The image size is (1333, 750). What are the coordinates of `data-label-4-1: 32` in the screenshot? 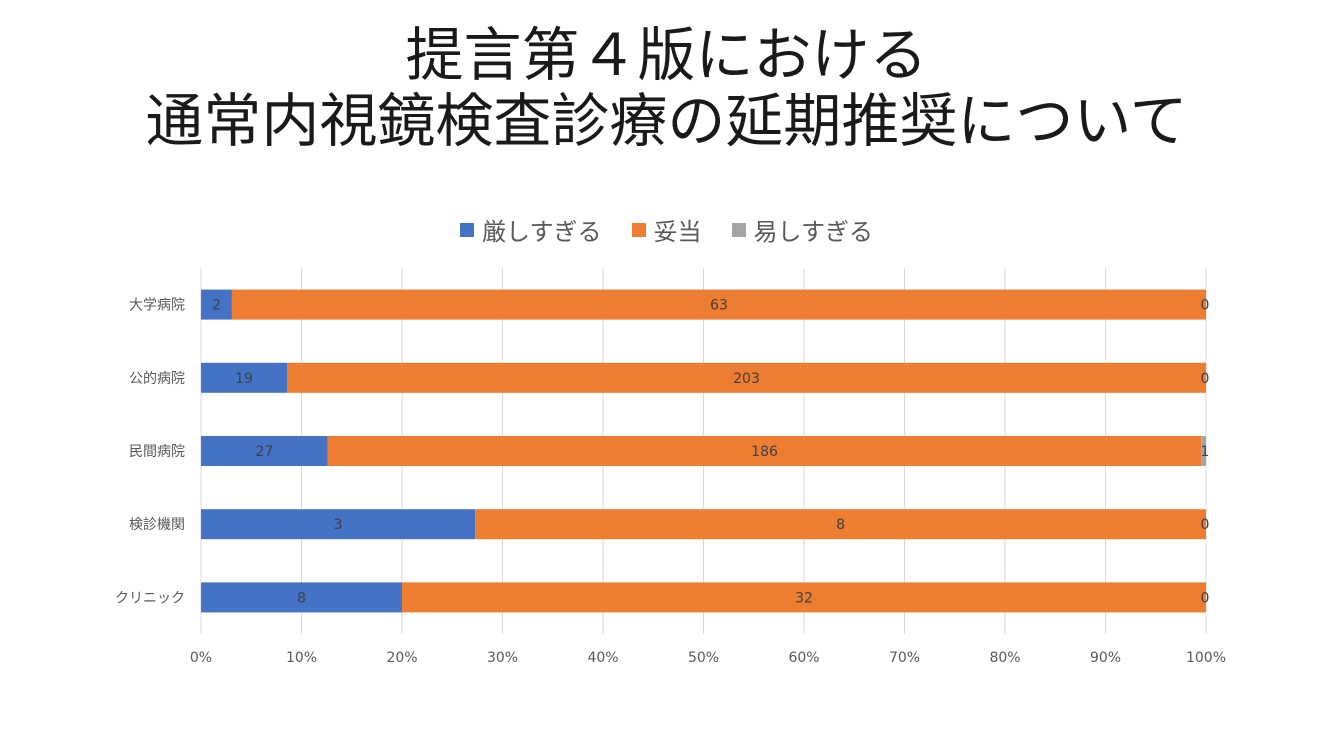 It's located at (804, 598).